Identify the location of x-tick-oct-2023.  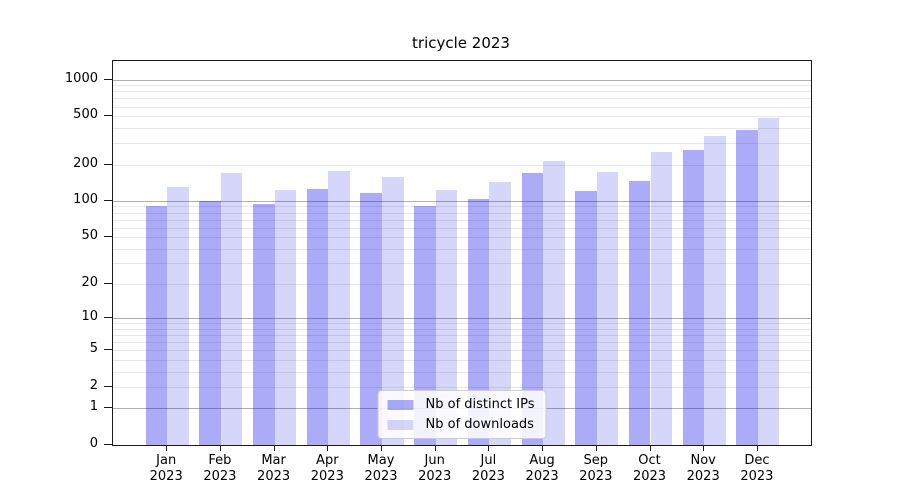
(650, 448).